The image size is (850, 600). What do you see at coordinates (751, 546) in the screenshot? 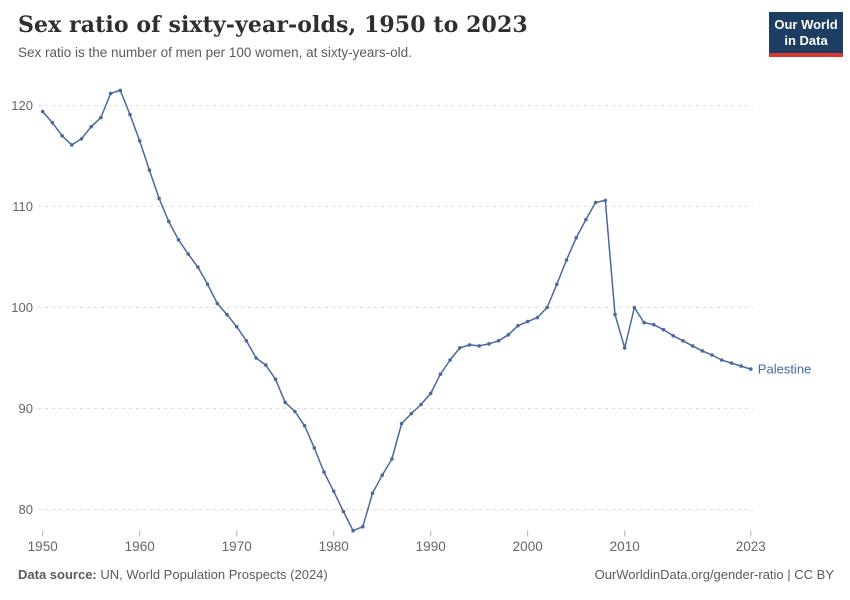
I see `x-tick-label: 2023` at bounding box center [751, 546].